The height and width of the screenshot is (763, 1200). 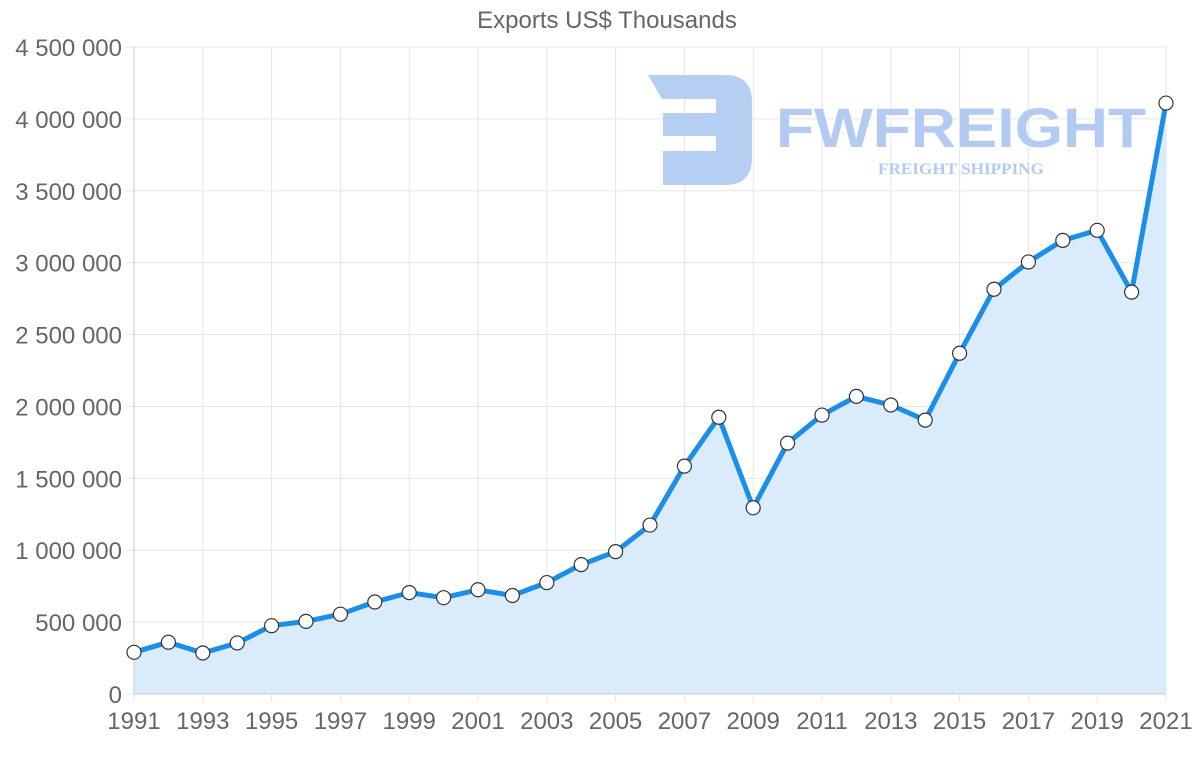 What do you see at coordinates (409, 721) in the screenshot?
I see `x-tick-label: 1999` at bounding box center [409, 721].